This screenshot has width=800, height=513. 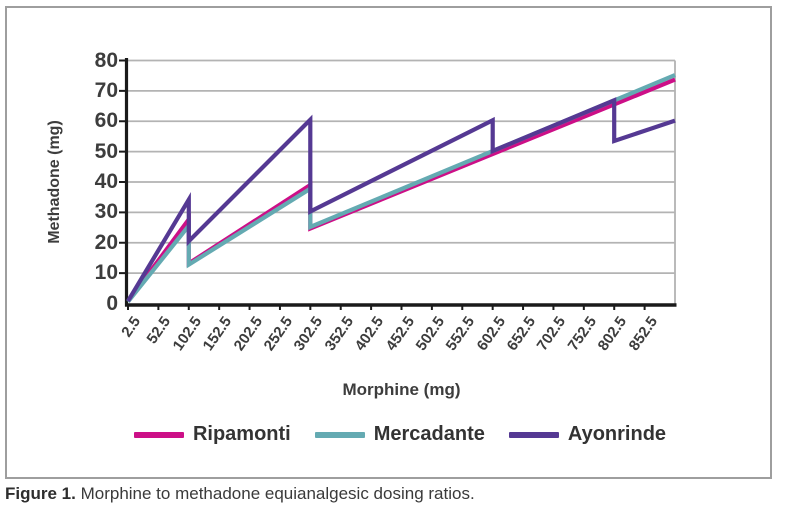 I want to click on legend-swatch-ripamonti, so click(x=158, y=434).